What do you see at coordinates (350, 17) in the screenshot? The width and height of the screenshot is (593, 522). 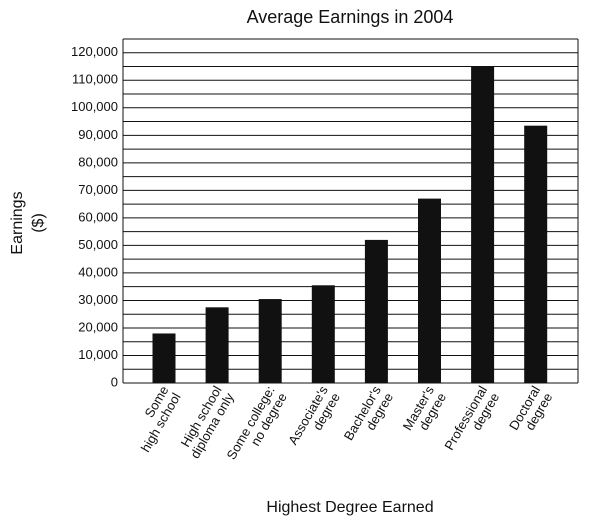 I see `chart-title: Average Earnings in 2004` at bounding box center [350, 17].